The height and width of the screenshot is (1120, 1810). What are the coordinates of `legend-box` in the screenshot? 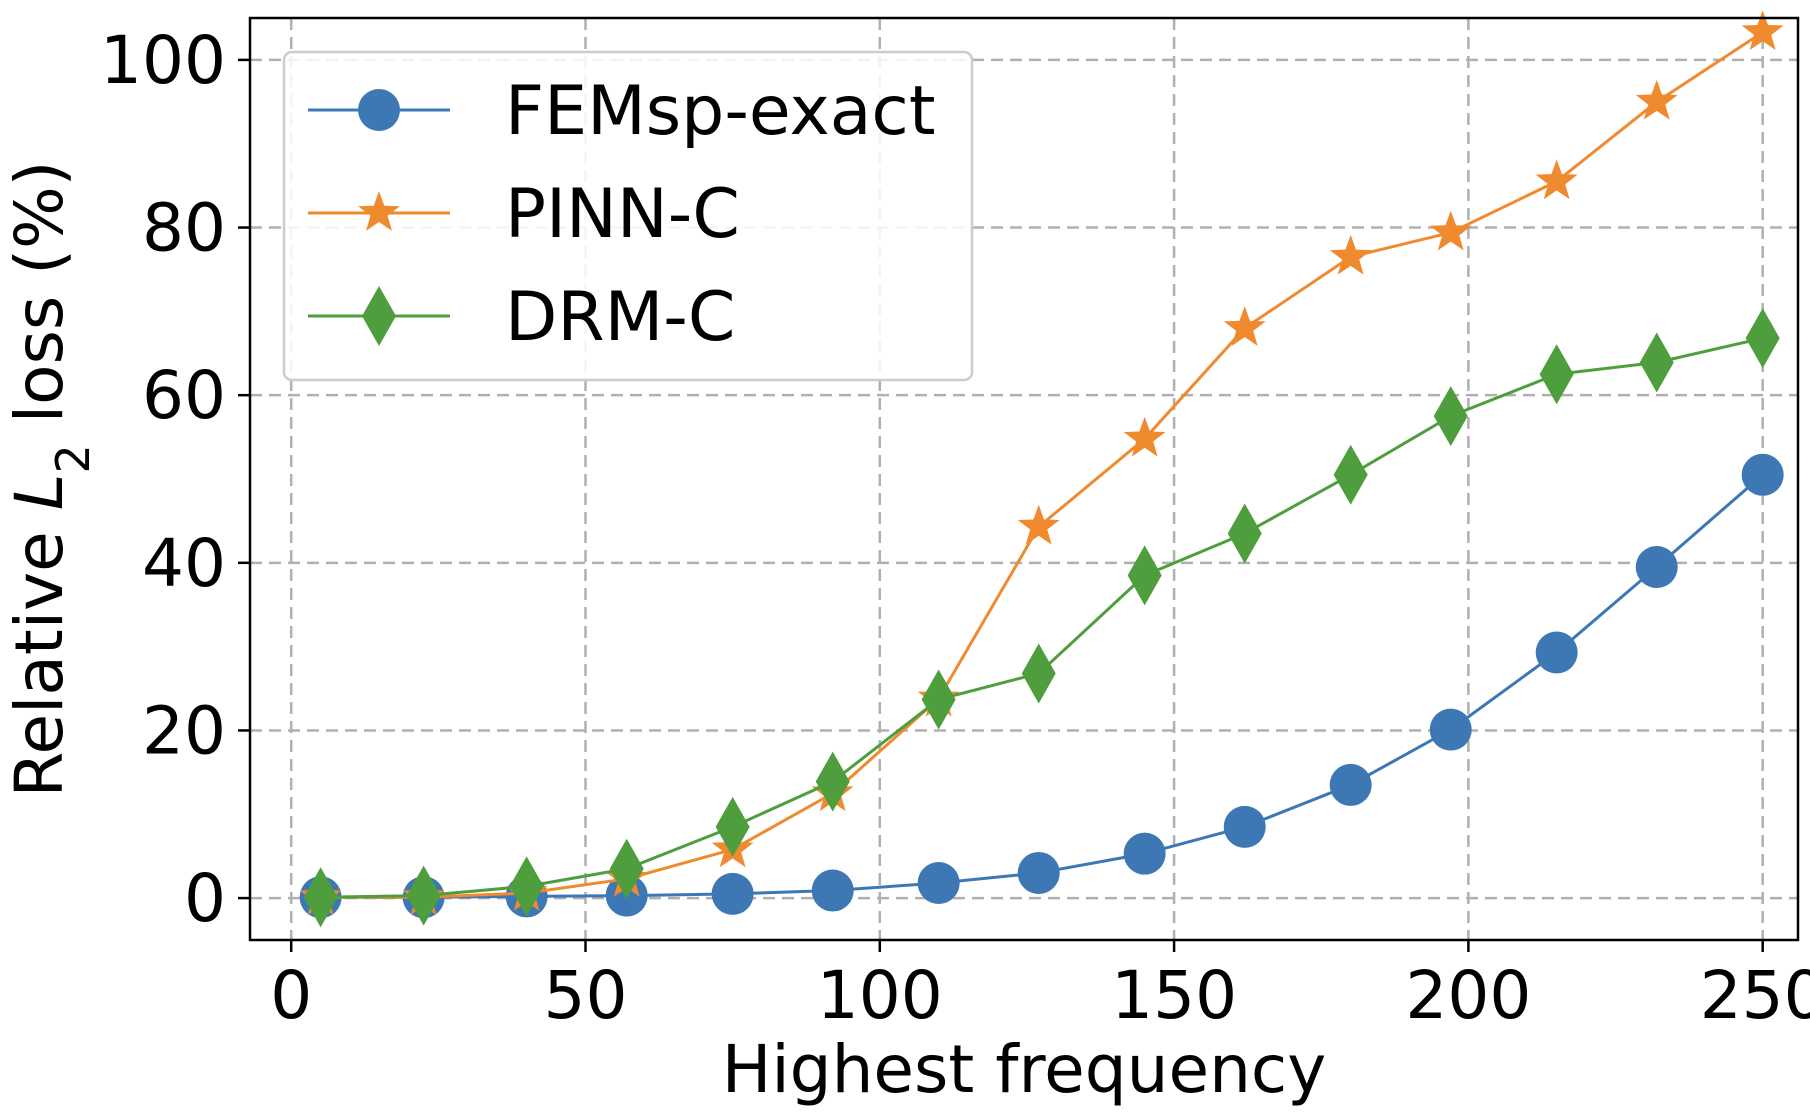 It's located at (628, 216).